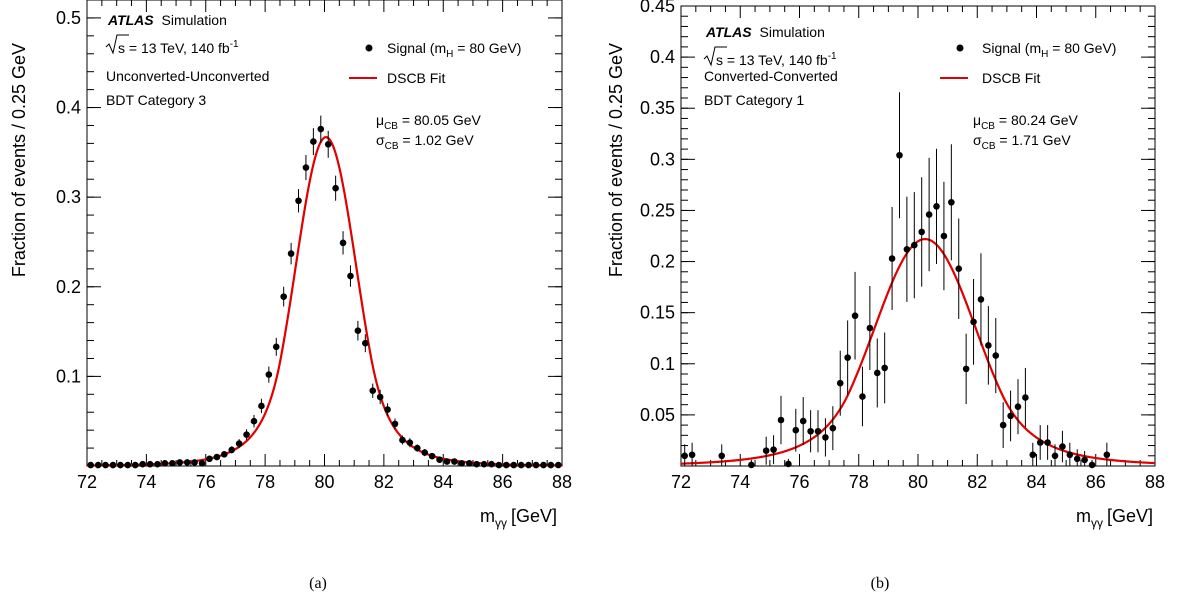 Image resolution: width=1180 pixels, height=599 pixels. What do you see at coordinates (918, 482) in the screenshot?
I see `x-tick-label: 80` at bounding box center [918, 482].